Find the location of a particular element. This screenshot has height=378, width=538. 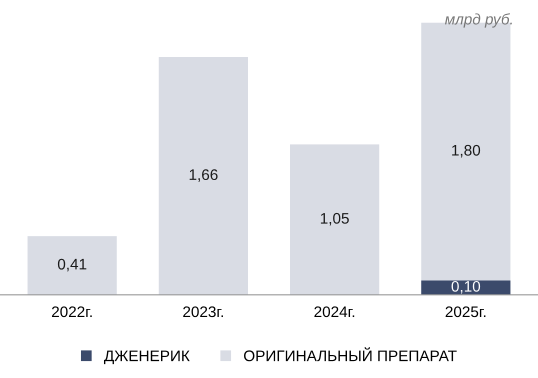

data-label: 0,41 is located at coordinates (72, 265).